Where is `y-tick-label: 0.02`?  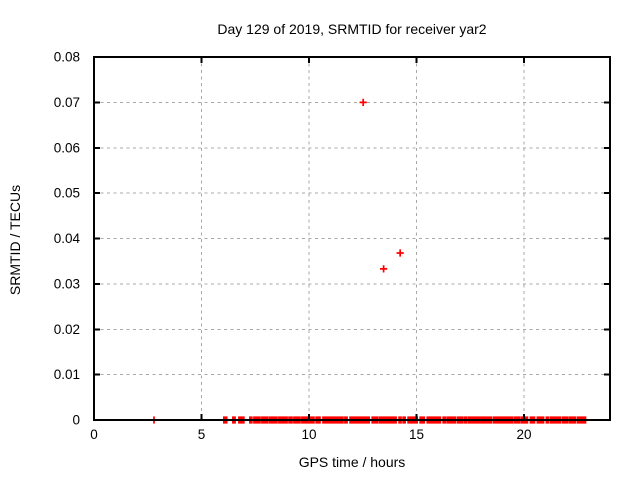 y-tick-label: 0.02 is located at coordinates (67, 329).